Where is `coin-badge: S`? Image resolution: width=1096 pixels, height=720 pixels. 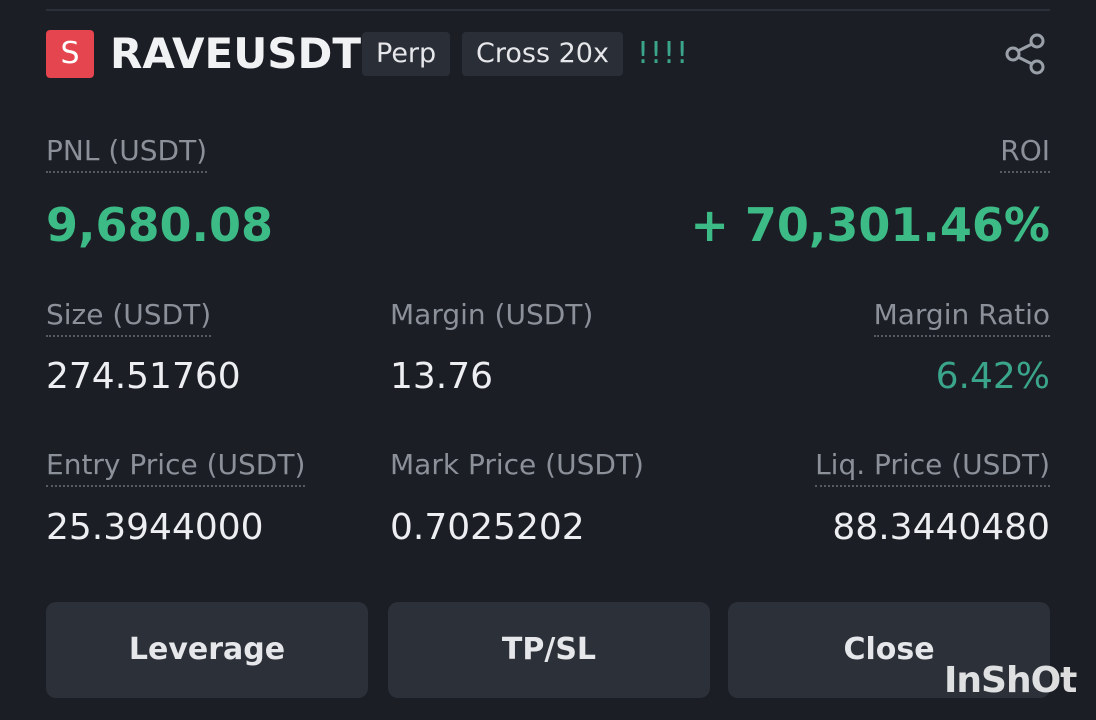
coin-badge: S is located at coordinates (70, 54).